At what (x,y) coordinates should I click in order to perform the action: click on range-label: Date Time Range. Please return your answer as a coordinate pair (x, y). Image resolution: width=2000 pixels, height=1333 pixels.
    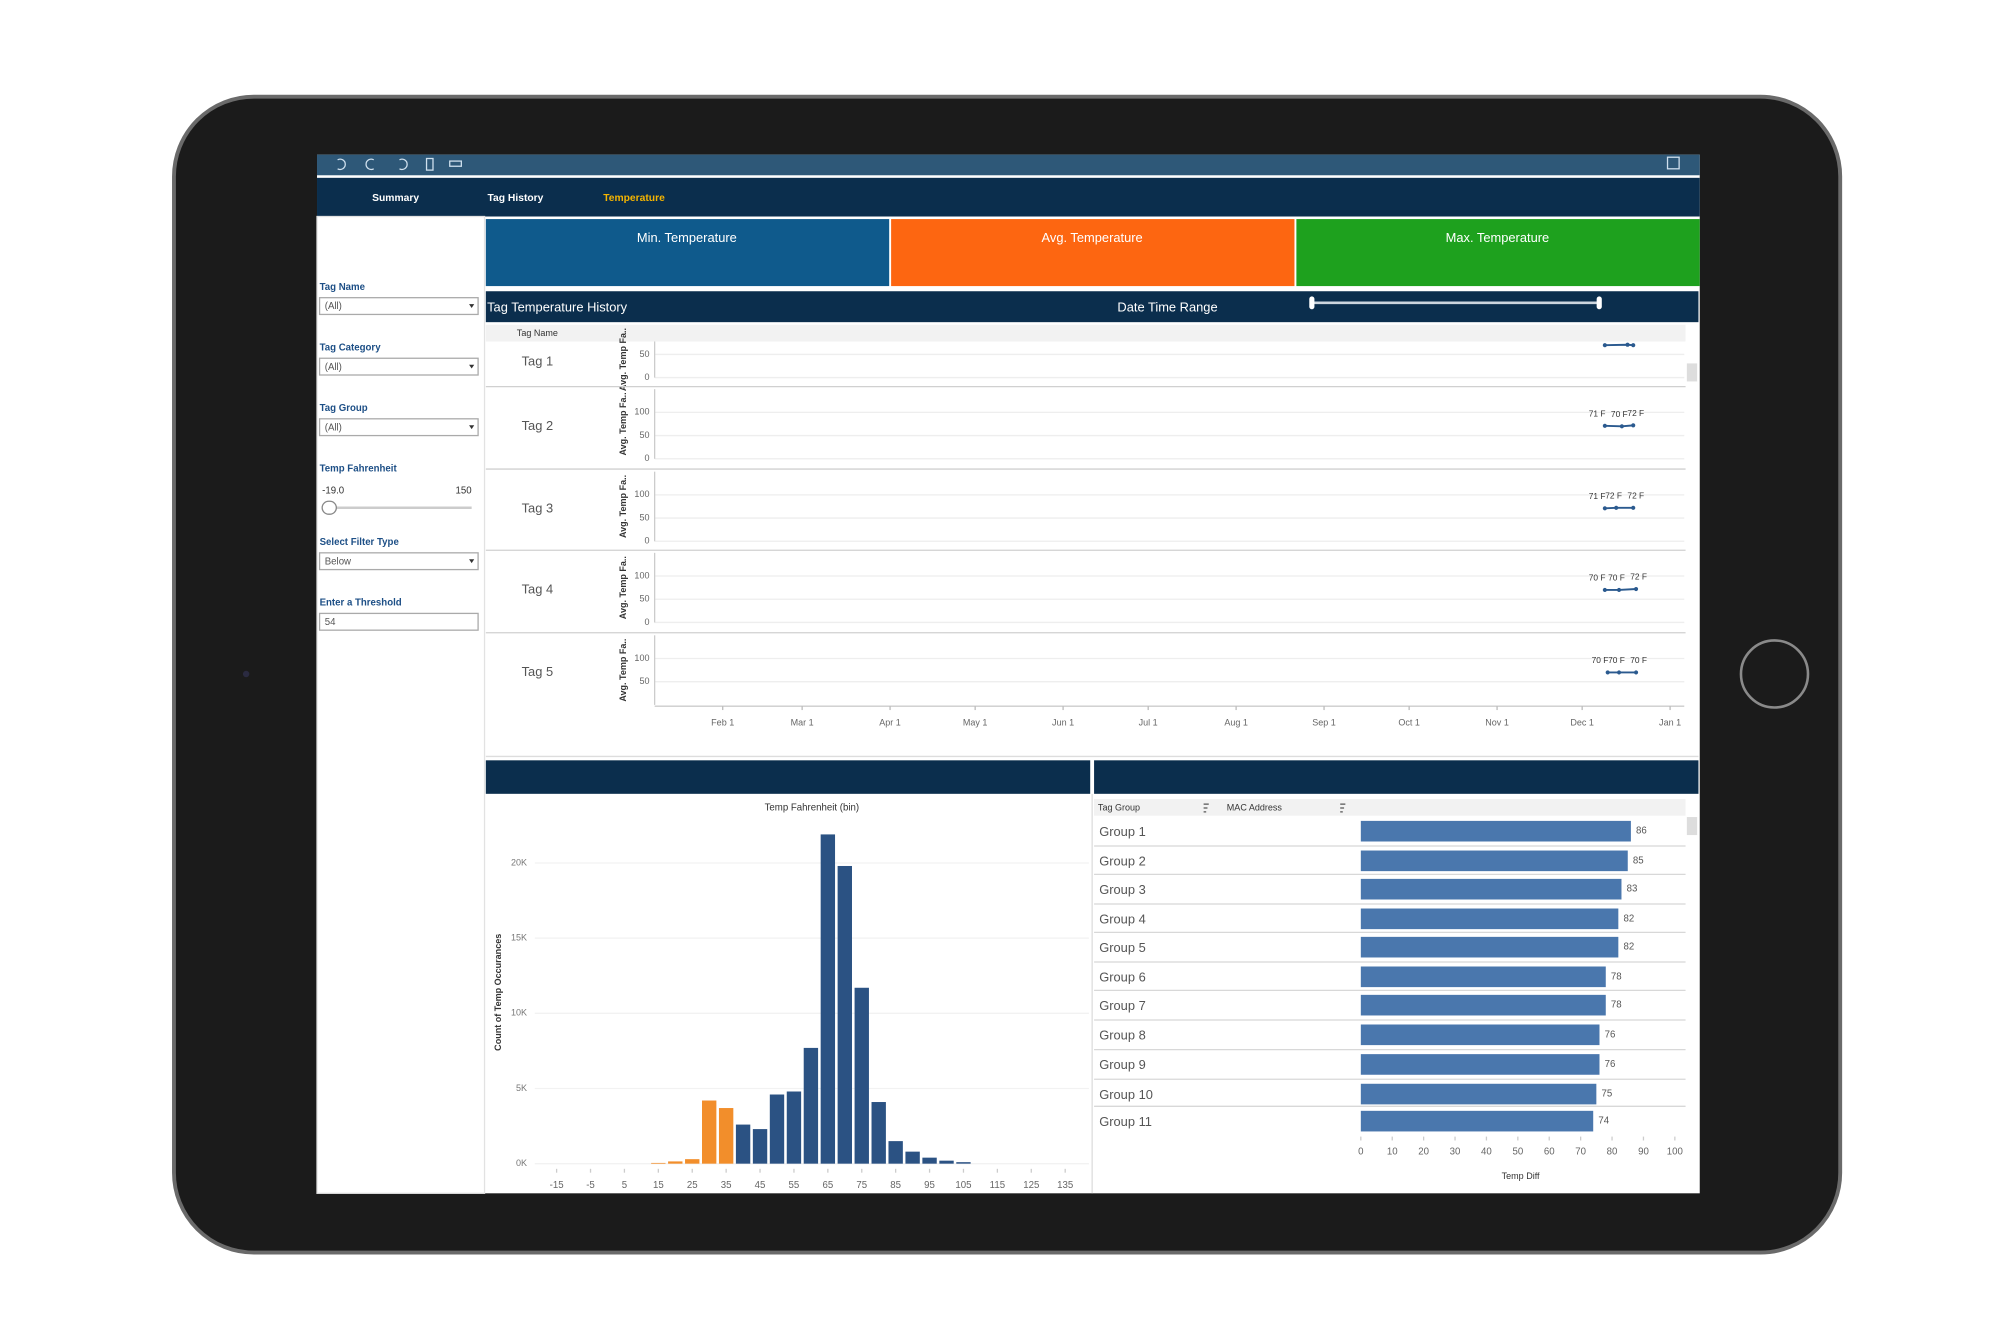
    Looking at the image, I should click on (1167, 306).